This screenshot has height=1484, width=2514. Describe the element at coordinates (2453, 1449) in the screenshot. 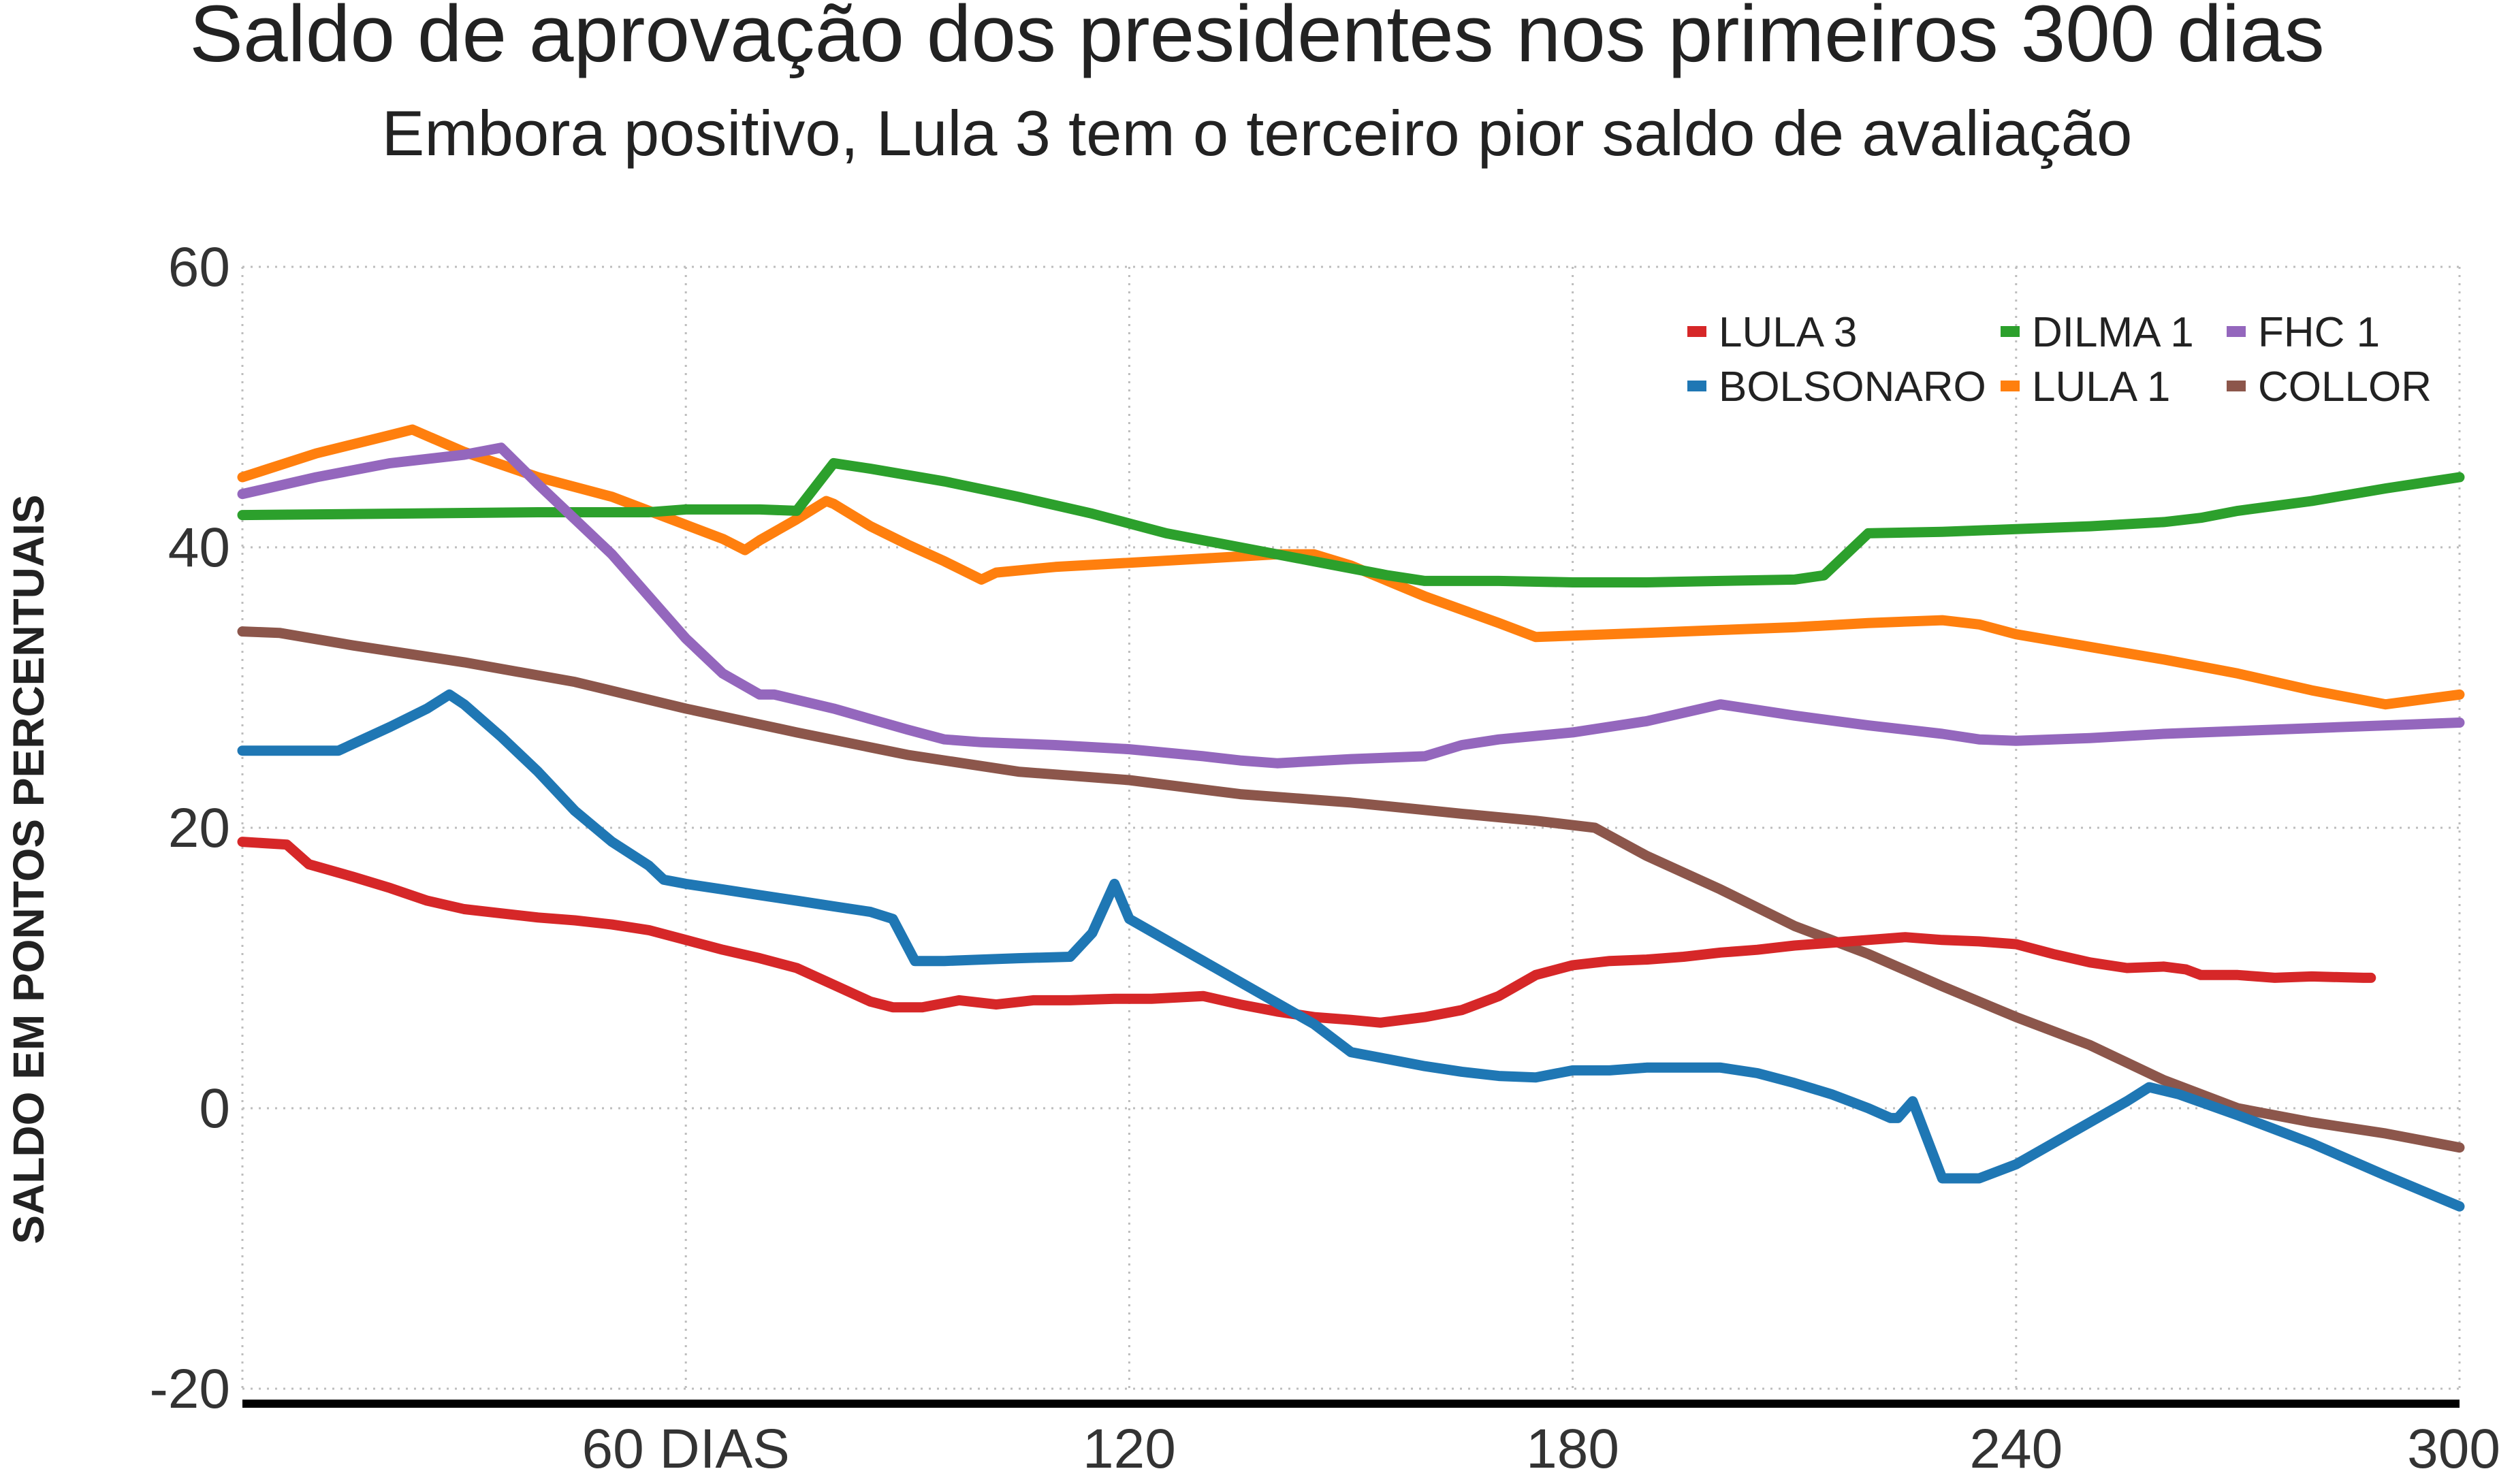

I see `x-tick-label: 300` at that location.